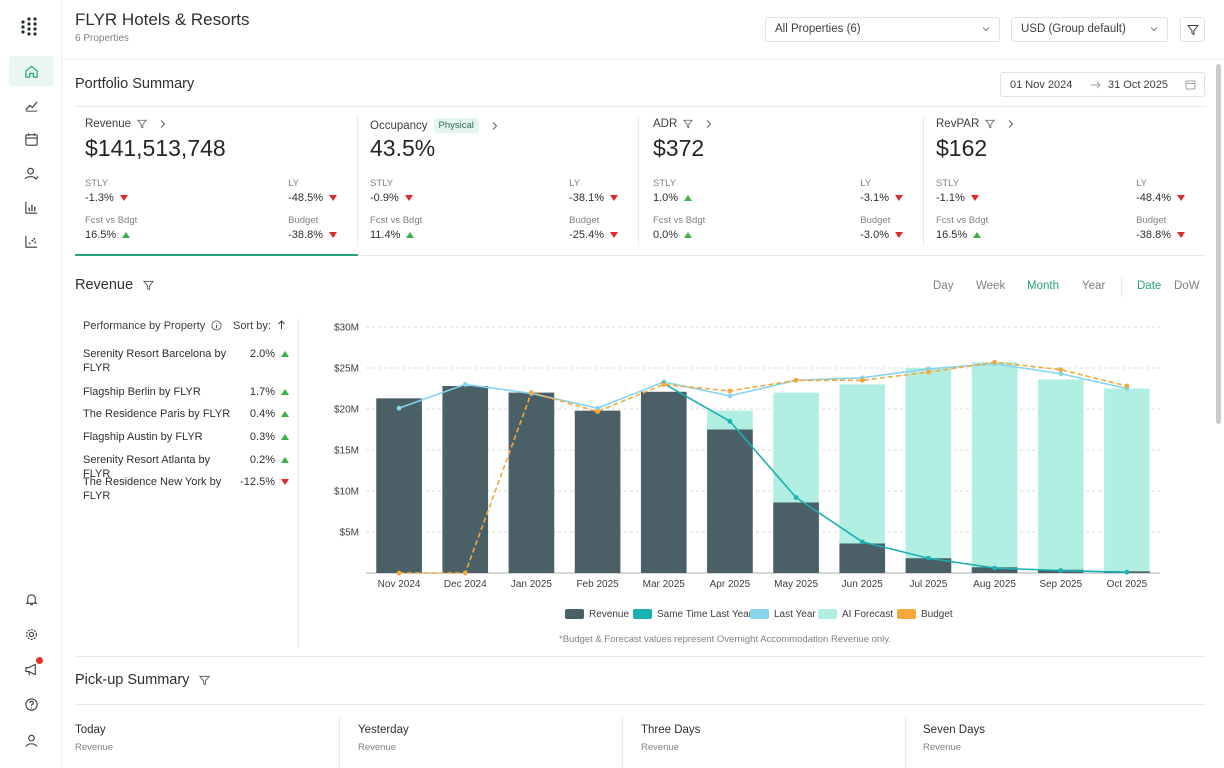  I want to click on property-row: Flagship Austin by FLYR 0.3%, so click(188, 437).